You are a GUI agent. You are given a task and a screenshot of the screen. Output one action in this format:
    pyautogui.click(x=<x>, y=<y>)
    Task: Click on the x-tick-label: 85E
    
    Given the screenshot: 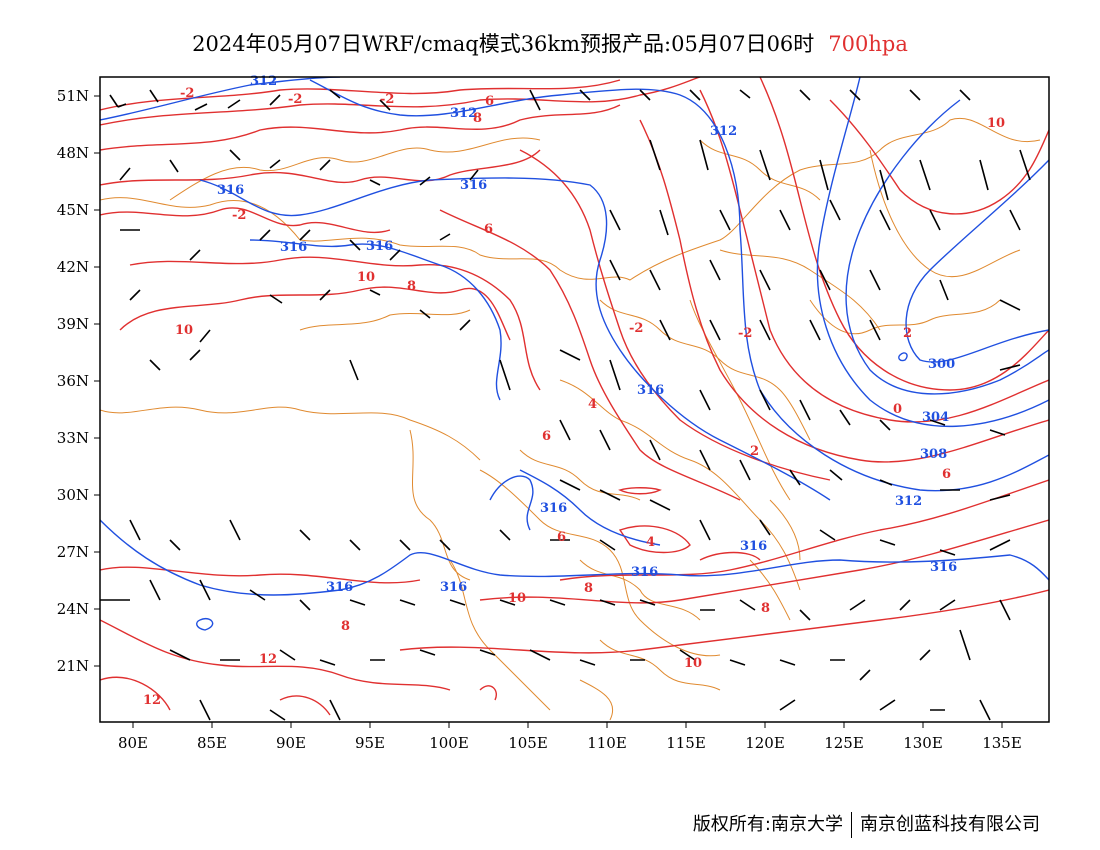 What is the action you would take?
    pyautogui.click(x=212, y=743)
    